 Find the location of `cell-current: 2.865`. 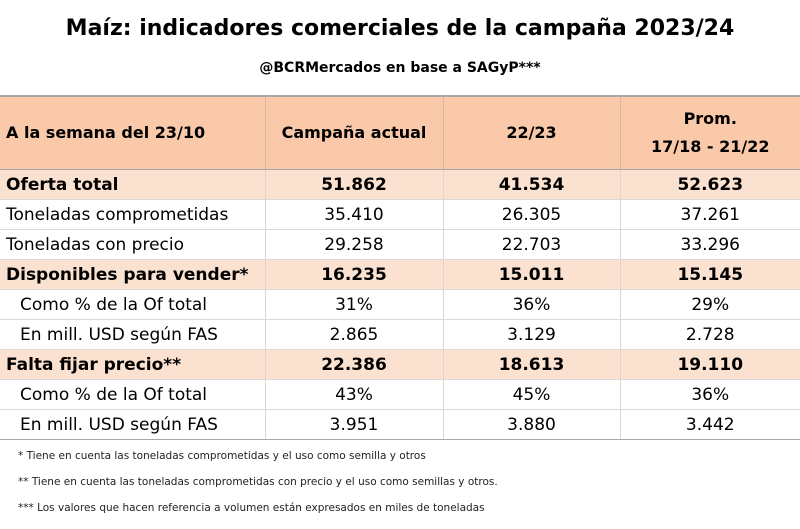

cell-current: 2.865 is located at coordinates (353, 334).